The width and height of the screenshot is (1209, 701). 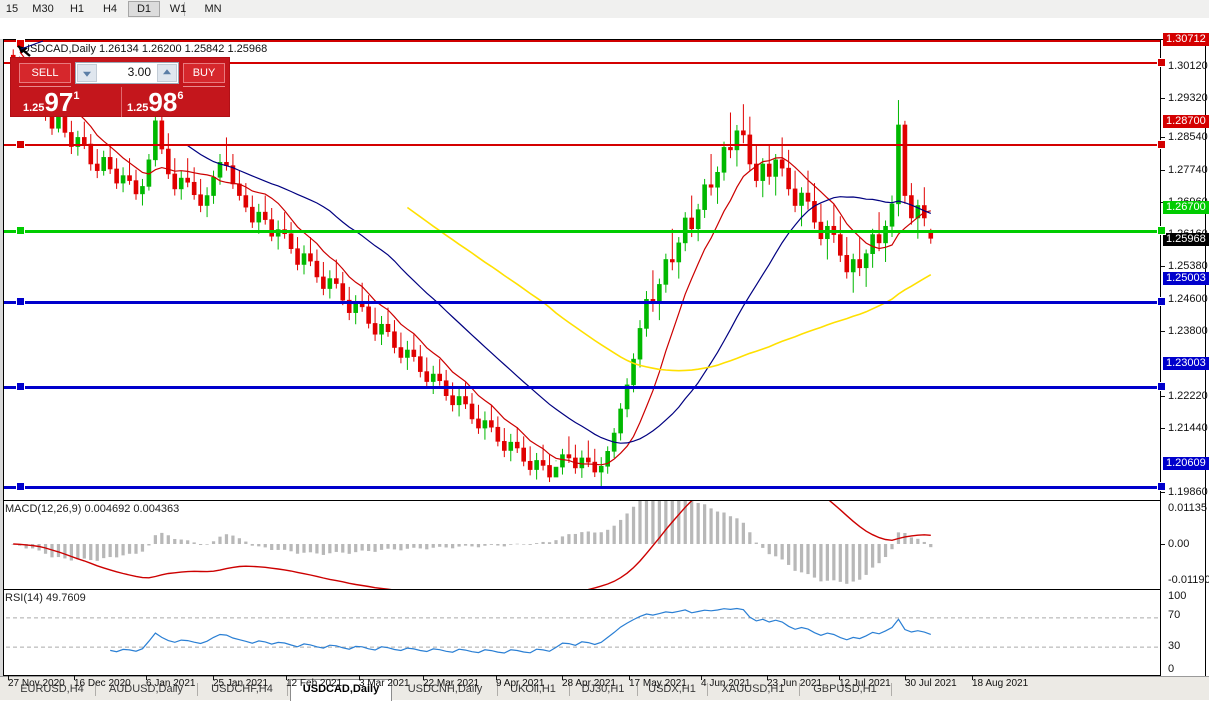 I want to click on level-handle-right-resistance-top, so click(x=1161, y=62).